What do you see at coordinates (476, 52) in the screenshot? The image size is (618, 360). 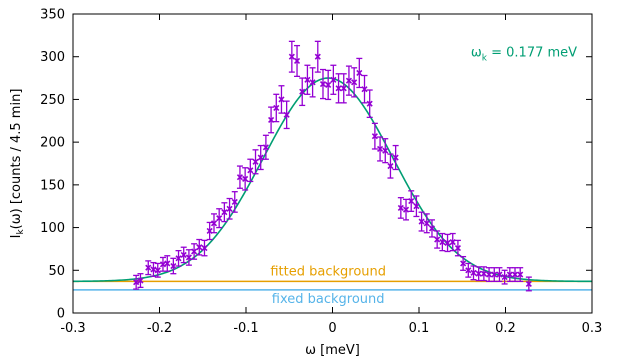 I see `annotation-symbol: ω` at bounding box center [476, 52].